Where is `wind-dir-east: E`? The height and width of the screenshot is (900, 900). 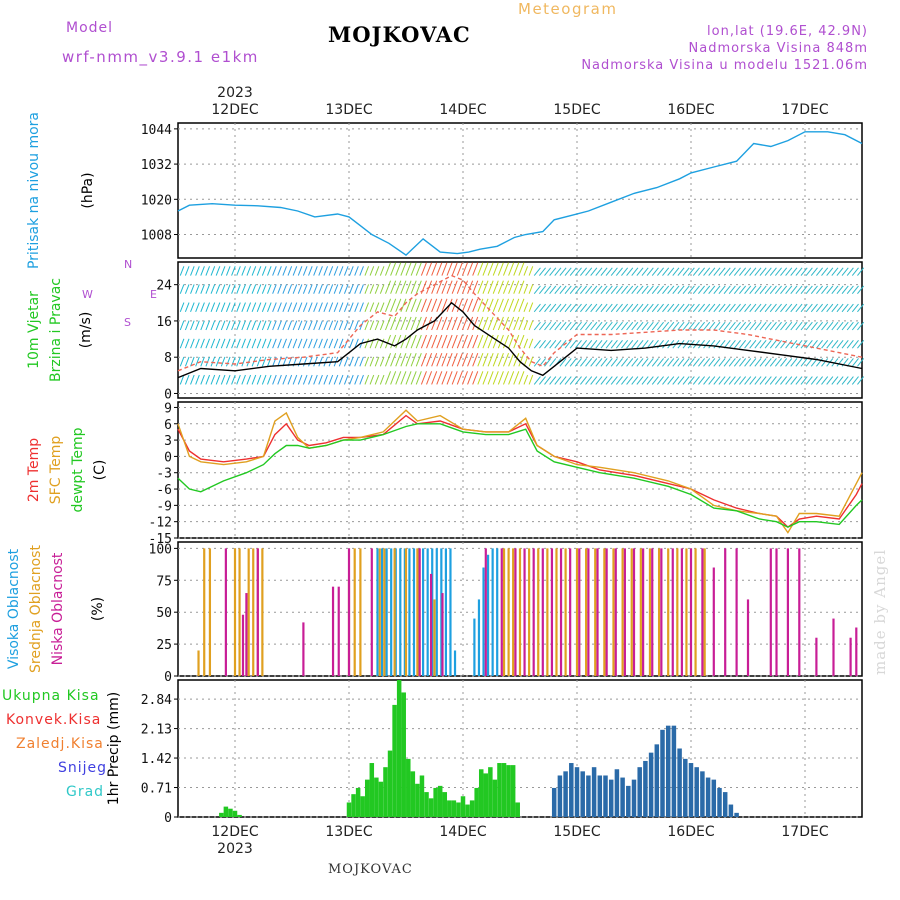
wind-dir-east: E is located at coordinates (153, 294).